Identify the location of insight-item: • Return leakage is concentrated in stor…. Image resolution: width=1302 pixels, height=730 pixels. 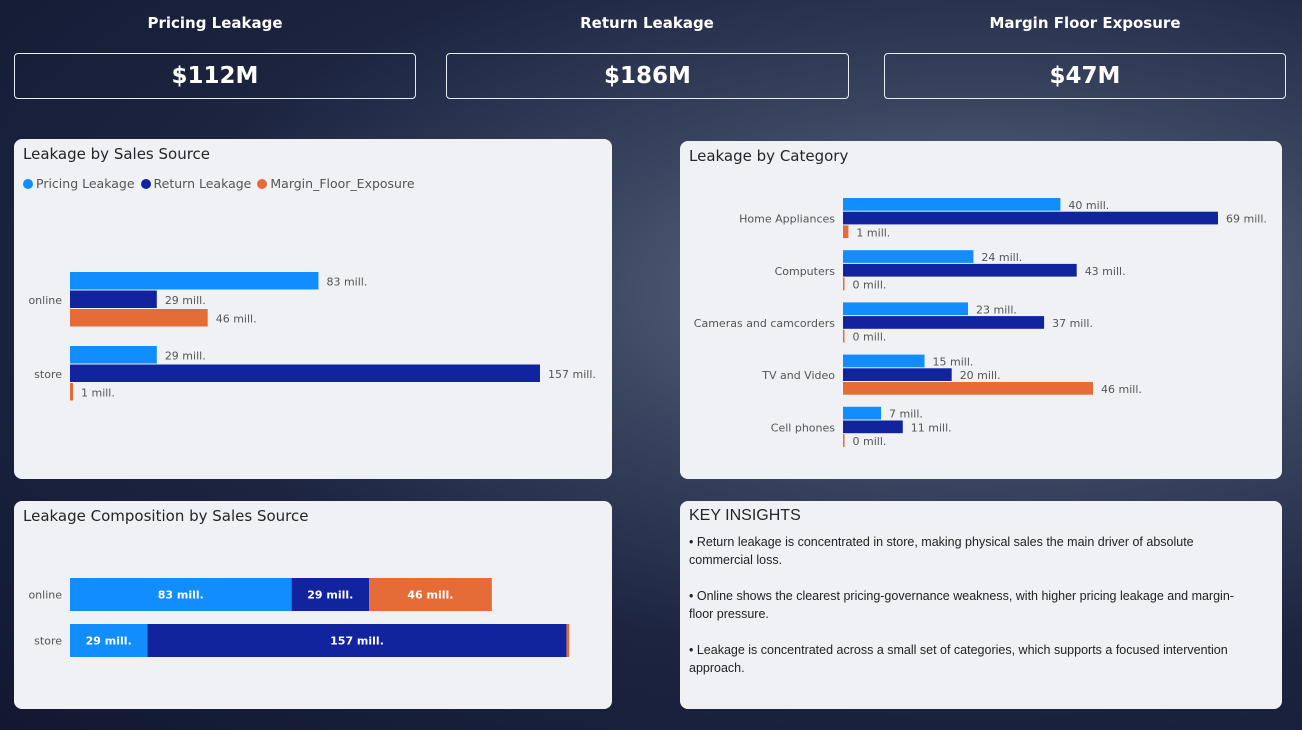
(941, 551).